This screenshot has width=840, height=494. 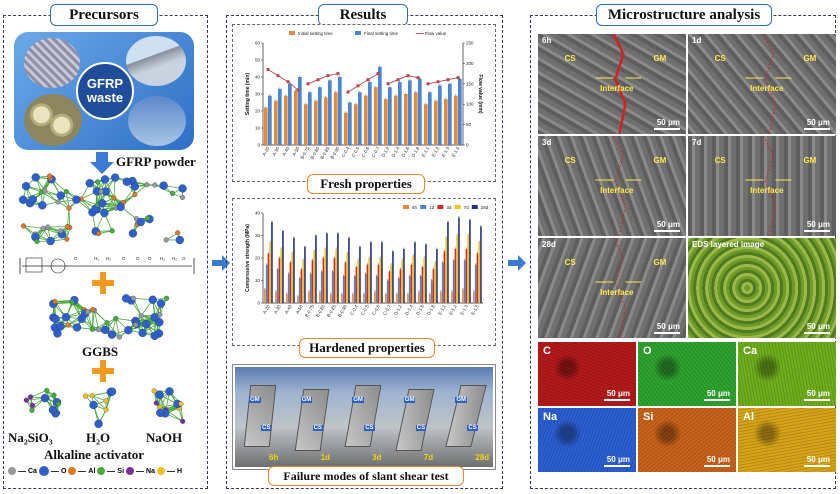 What do you see at coordinates (258, 111) in the screenshot?
I see `y-tick-label: 20` at bounding box center [258, 111].